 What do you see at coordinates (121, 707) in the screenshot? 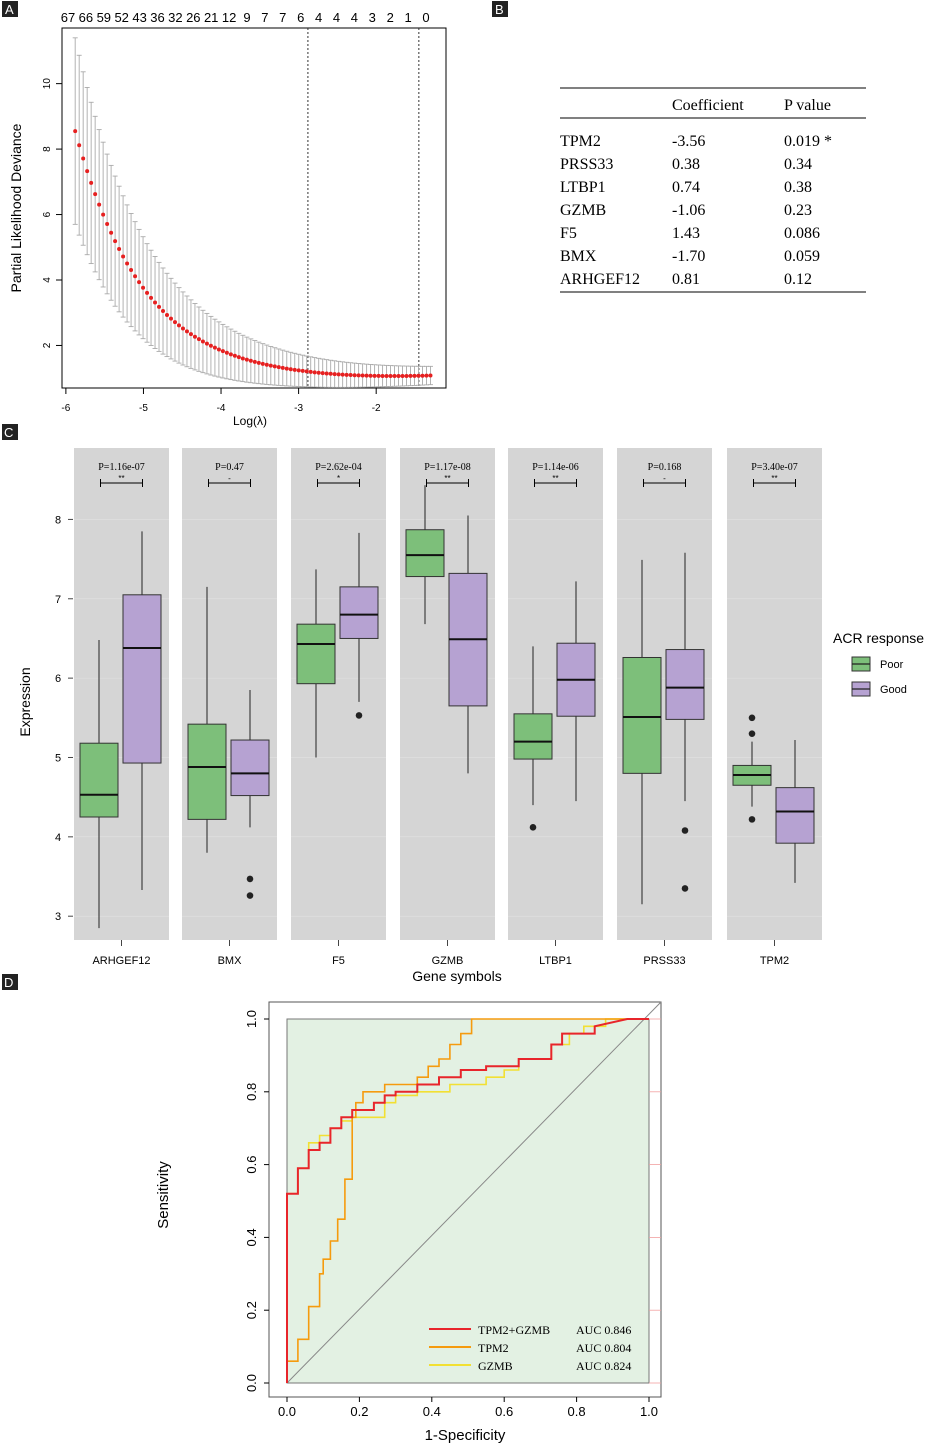
I see `facet-arhgef12: P=1.16e-07** ARHGEF12` at bounding box center [121, 707].